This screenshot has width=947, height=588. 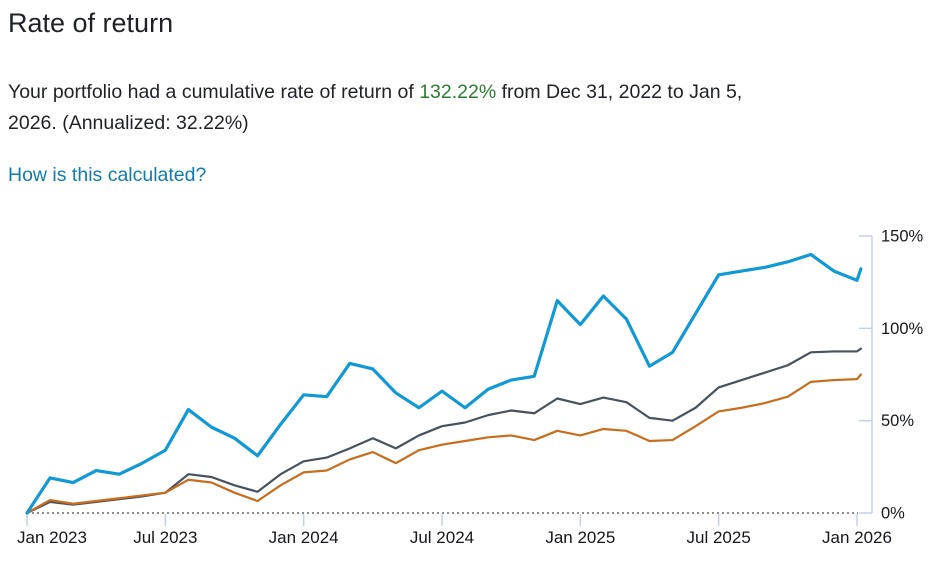 I want to click on x-tick-label: Jul 2023, so click(x=165, y=537).